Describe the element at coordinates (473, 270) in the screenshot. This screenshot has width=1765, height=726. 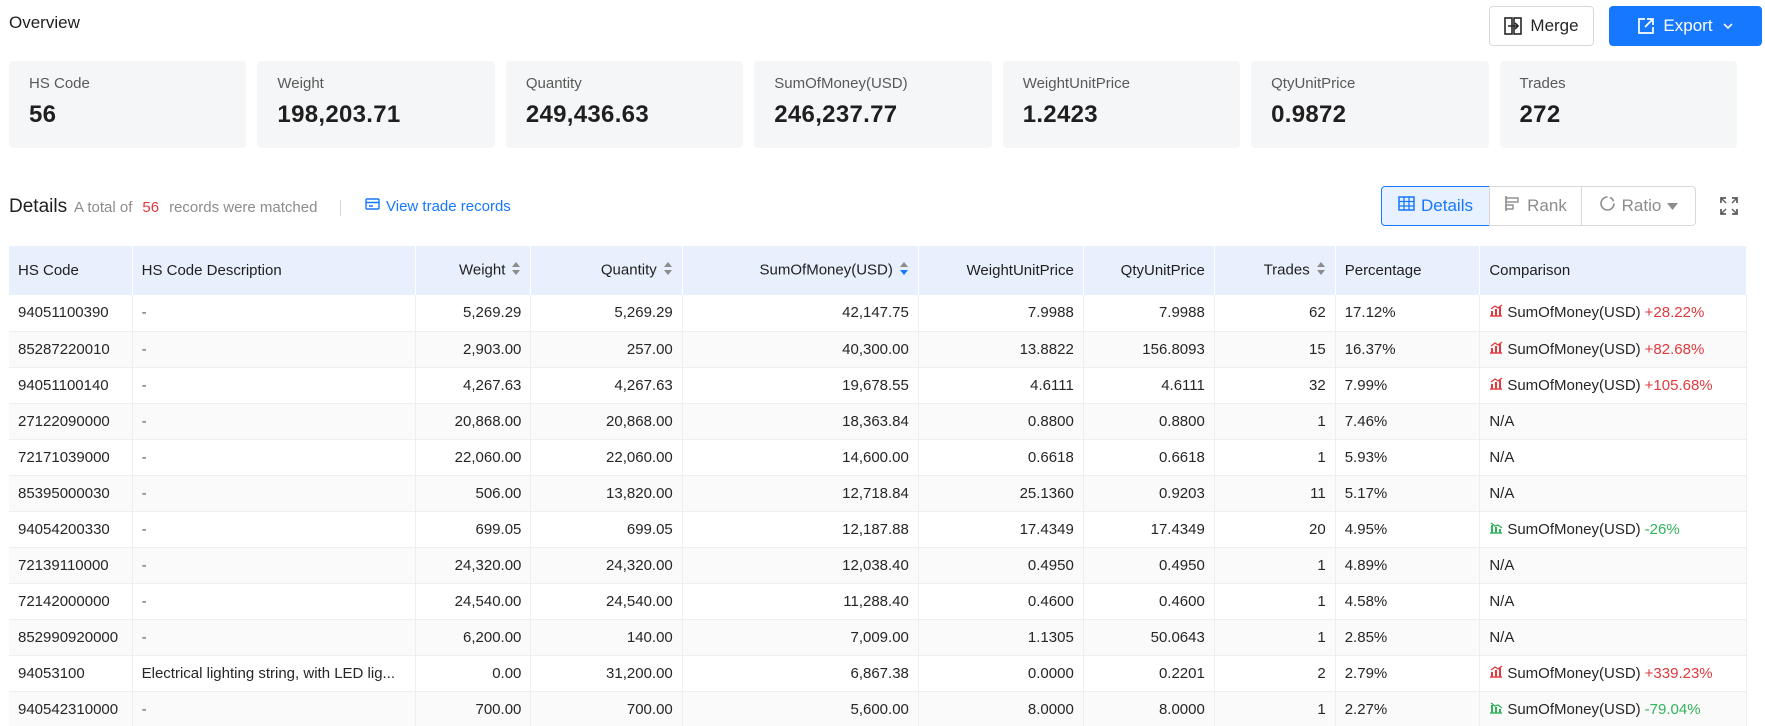
I see `column-header-weight: Weight` at that location.